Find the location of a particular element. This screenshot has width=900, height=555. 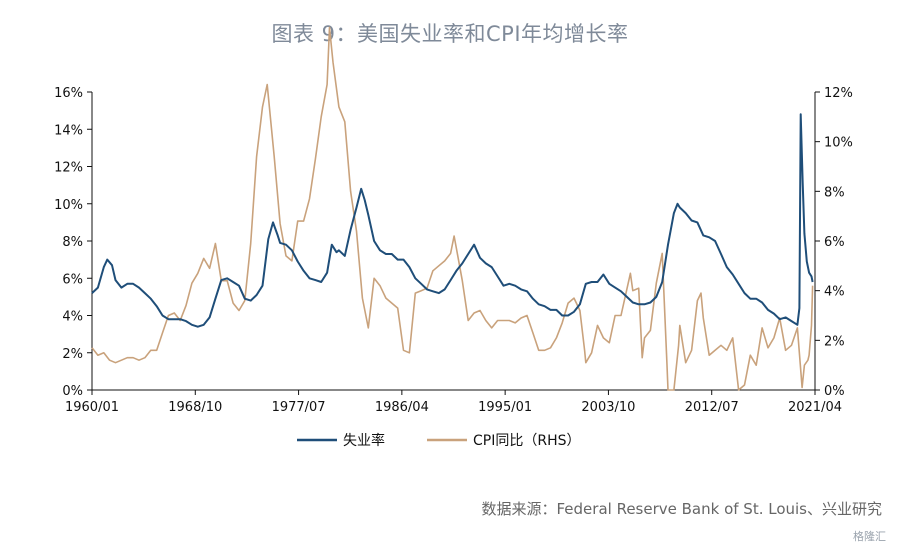

right-tick-label: 2% is located at coordinates (834, 341).